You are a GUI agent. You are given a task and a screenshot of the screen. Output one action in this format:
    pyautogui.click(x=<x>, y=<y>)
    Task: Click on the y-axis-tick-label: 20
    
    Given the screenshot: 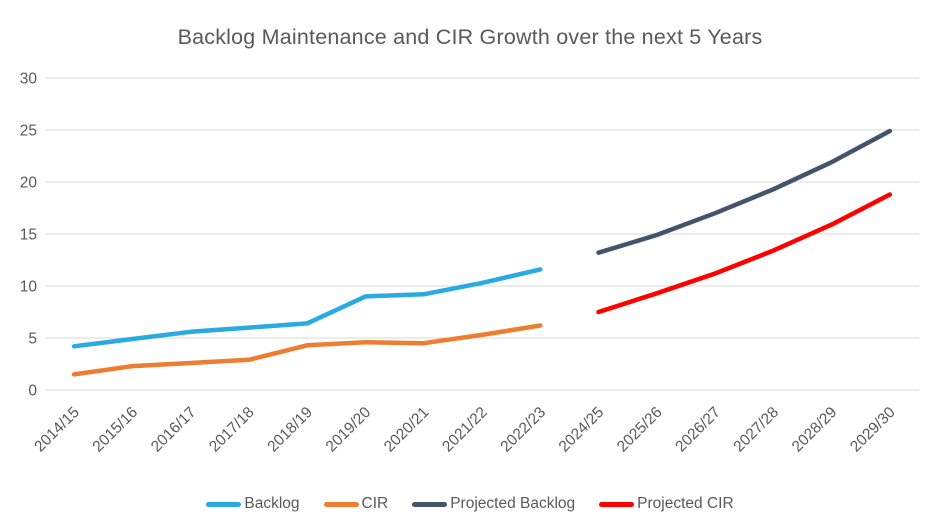 What is the action you would take?
    pyautogui.click(x=29, y=183)
    